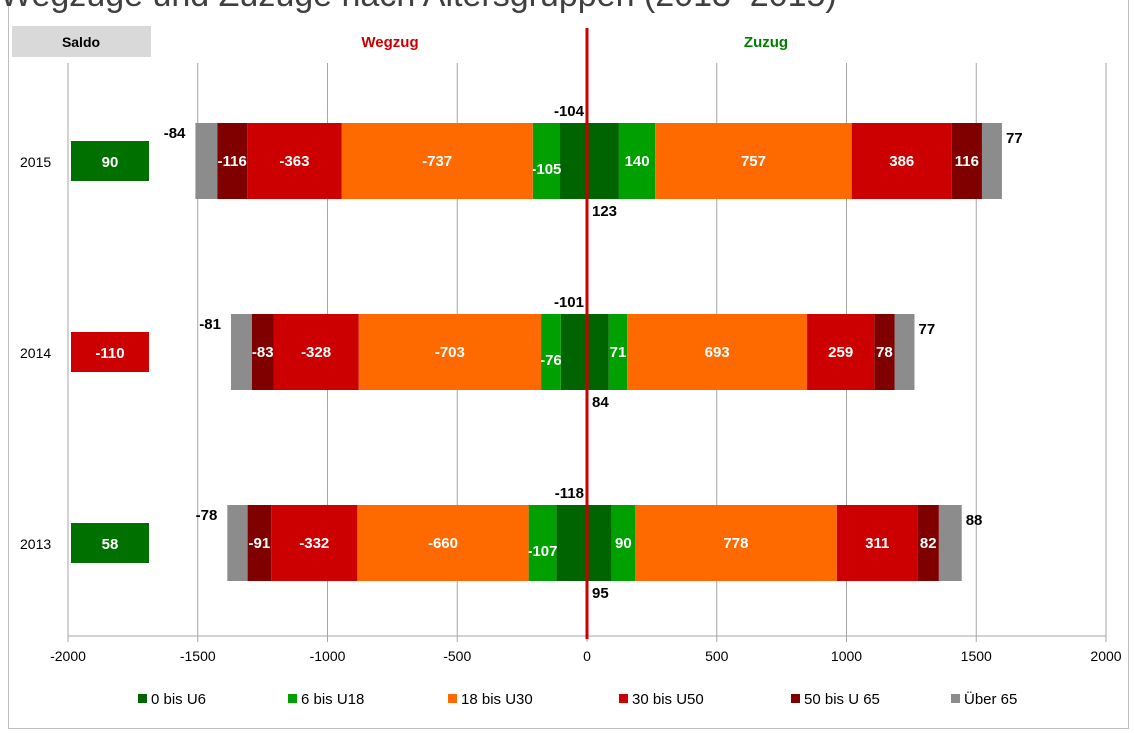  I want to click on data-label: 259, so click(840, 352).